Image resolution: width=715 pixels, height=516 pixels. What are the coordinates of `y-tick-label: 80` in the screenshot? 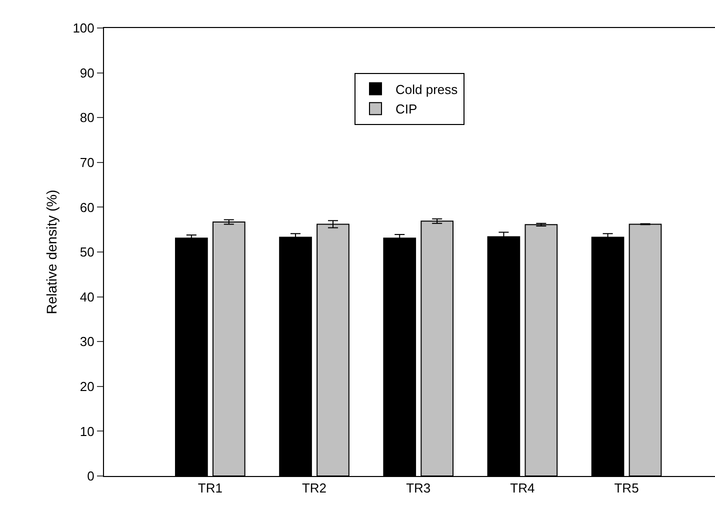 It's located at (87, 118).